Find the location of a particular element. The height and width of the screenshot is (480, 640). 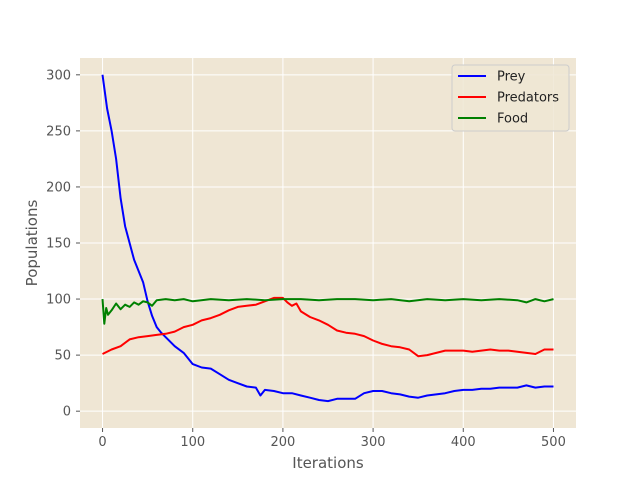

y-axis-label: Populations is located at coordinates (32, 243).